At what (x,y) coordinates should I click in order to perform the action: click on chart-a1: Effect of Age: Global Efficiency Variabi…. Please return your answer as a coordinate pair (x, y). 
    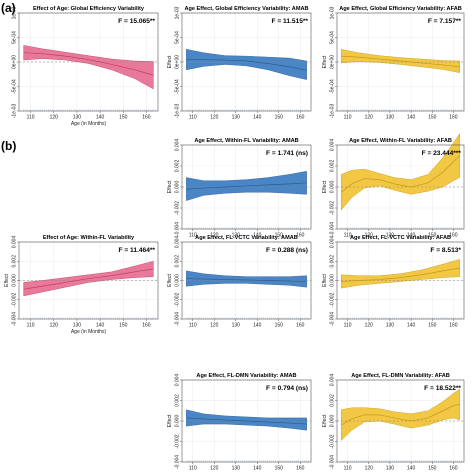
    Looking at the image, I should click on (85, 66).